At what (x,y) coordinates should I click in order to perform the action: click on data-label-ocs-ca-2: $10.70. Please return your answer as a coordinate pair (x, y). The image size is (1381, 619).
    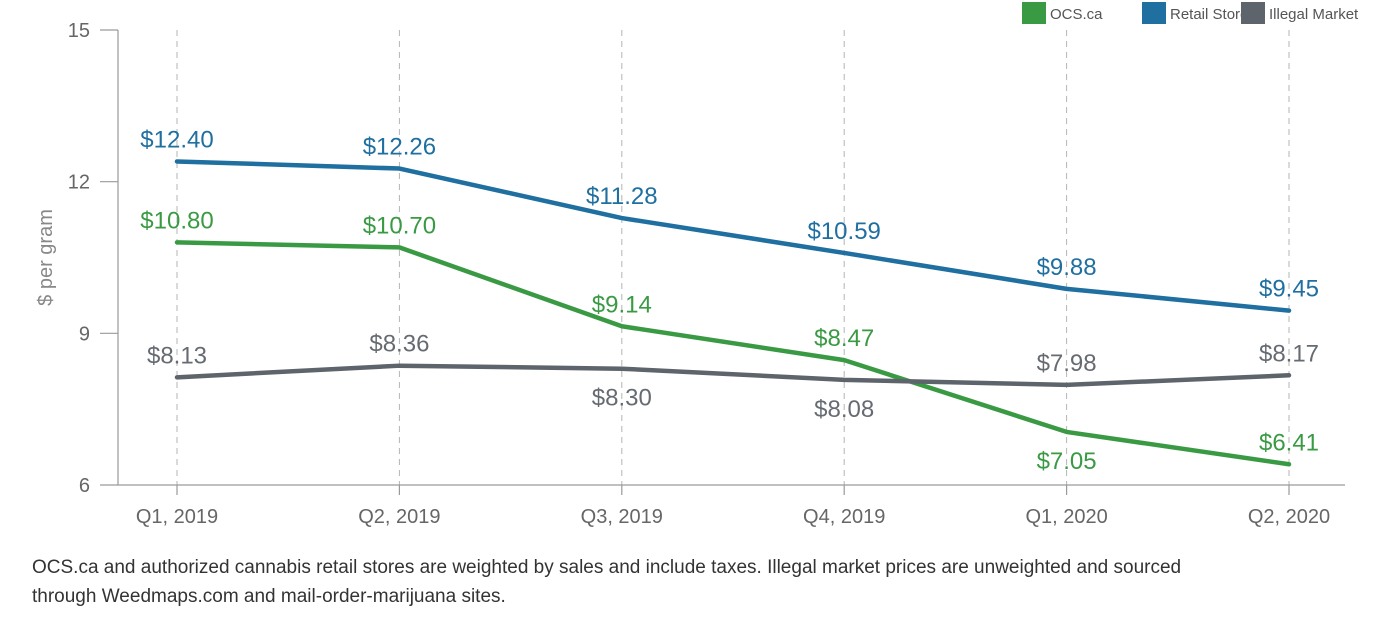
    Looking at the image, I should click on (399, 225).